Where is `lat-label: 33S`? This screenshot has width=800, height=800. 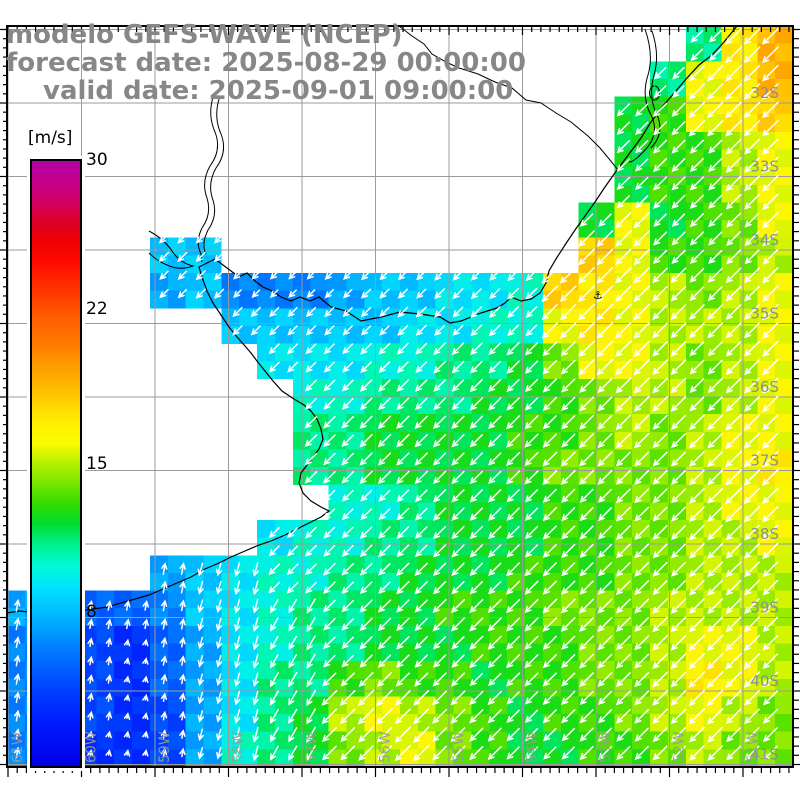
lat-label: 33S is located at coordinates (764, 167).